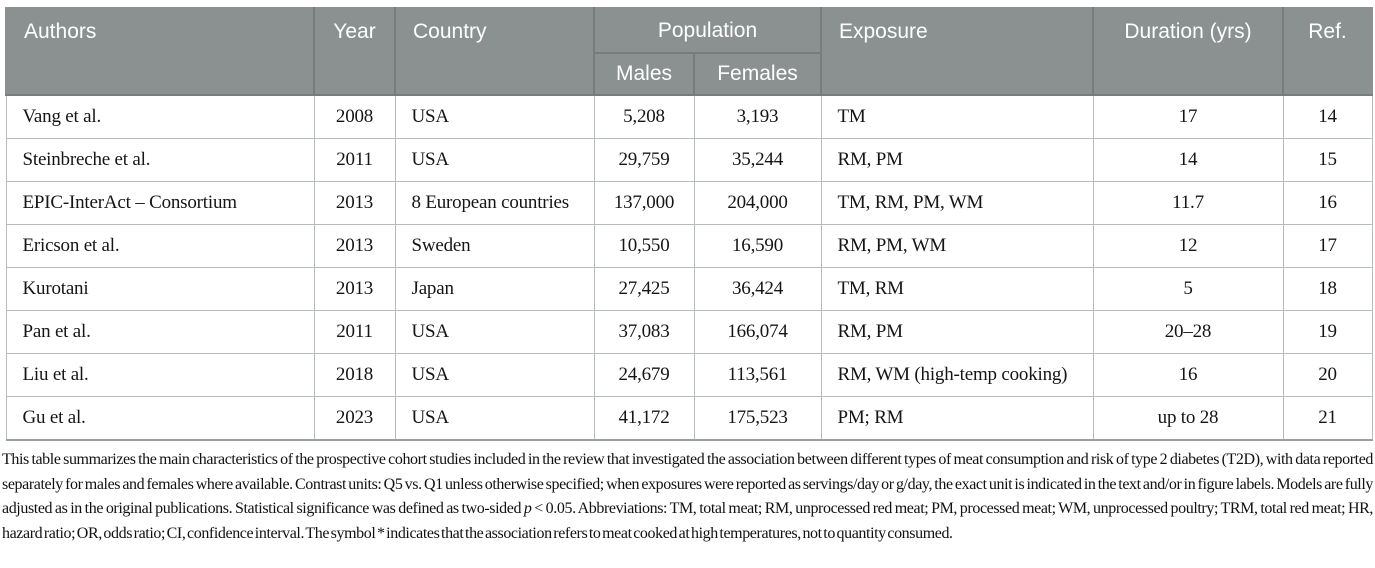 The height and width of the screenshot is (568, 1375). I want to click on cell-duration: 12, so click(1188, 246).